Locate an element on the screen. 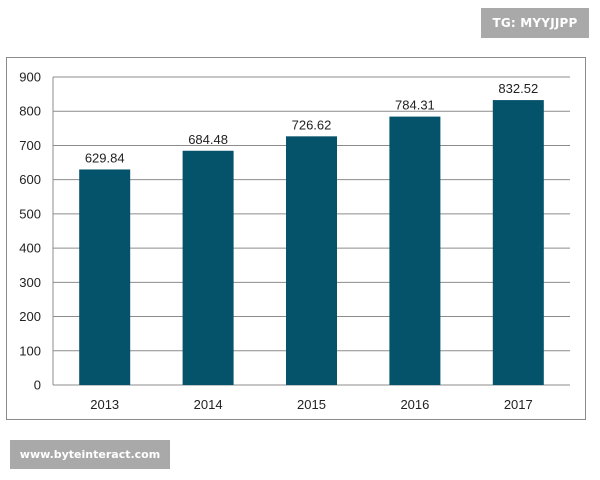 This screenshot has height=480, width=600. bar-2017 is located at coordinates (518, 243).